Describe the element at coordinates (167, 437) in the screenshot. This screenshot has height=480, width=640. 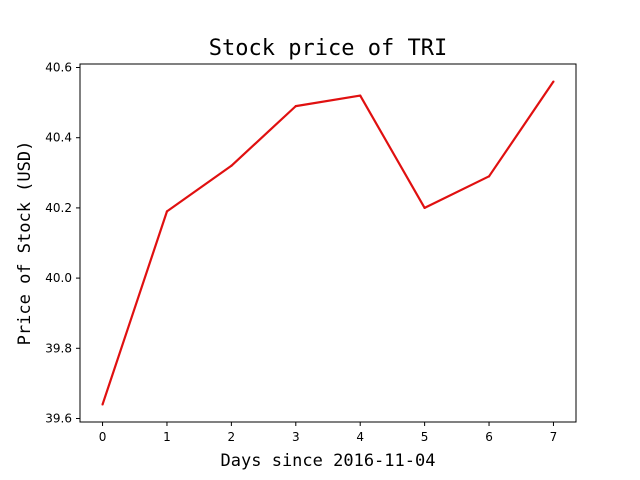
I see `x-tick-label: 1` at that location.